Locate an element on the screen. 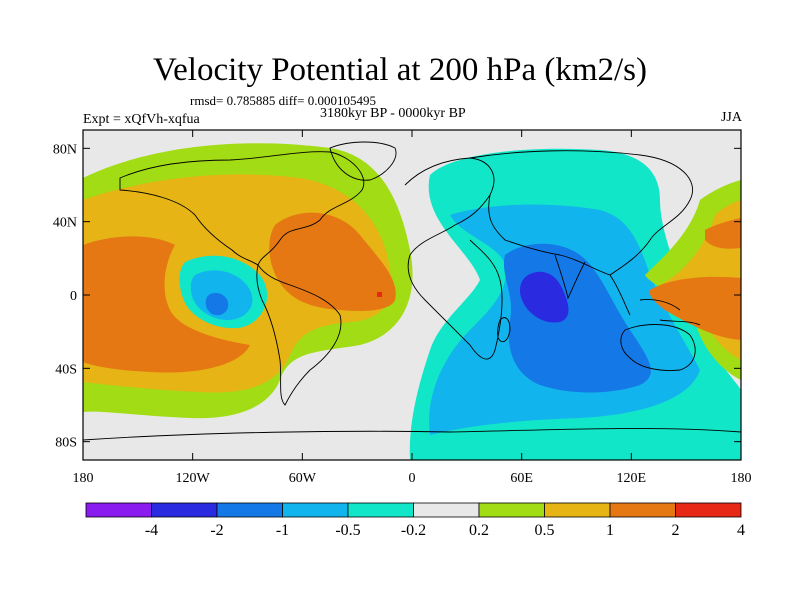 This screenshot has height=600, width=800. y-tick-label: 0 is located at coordinates (73, 296).